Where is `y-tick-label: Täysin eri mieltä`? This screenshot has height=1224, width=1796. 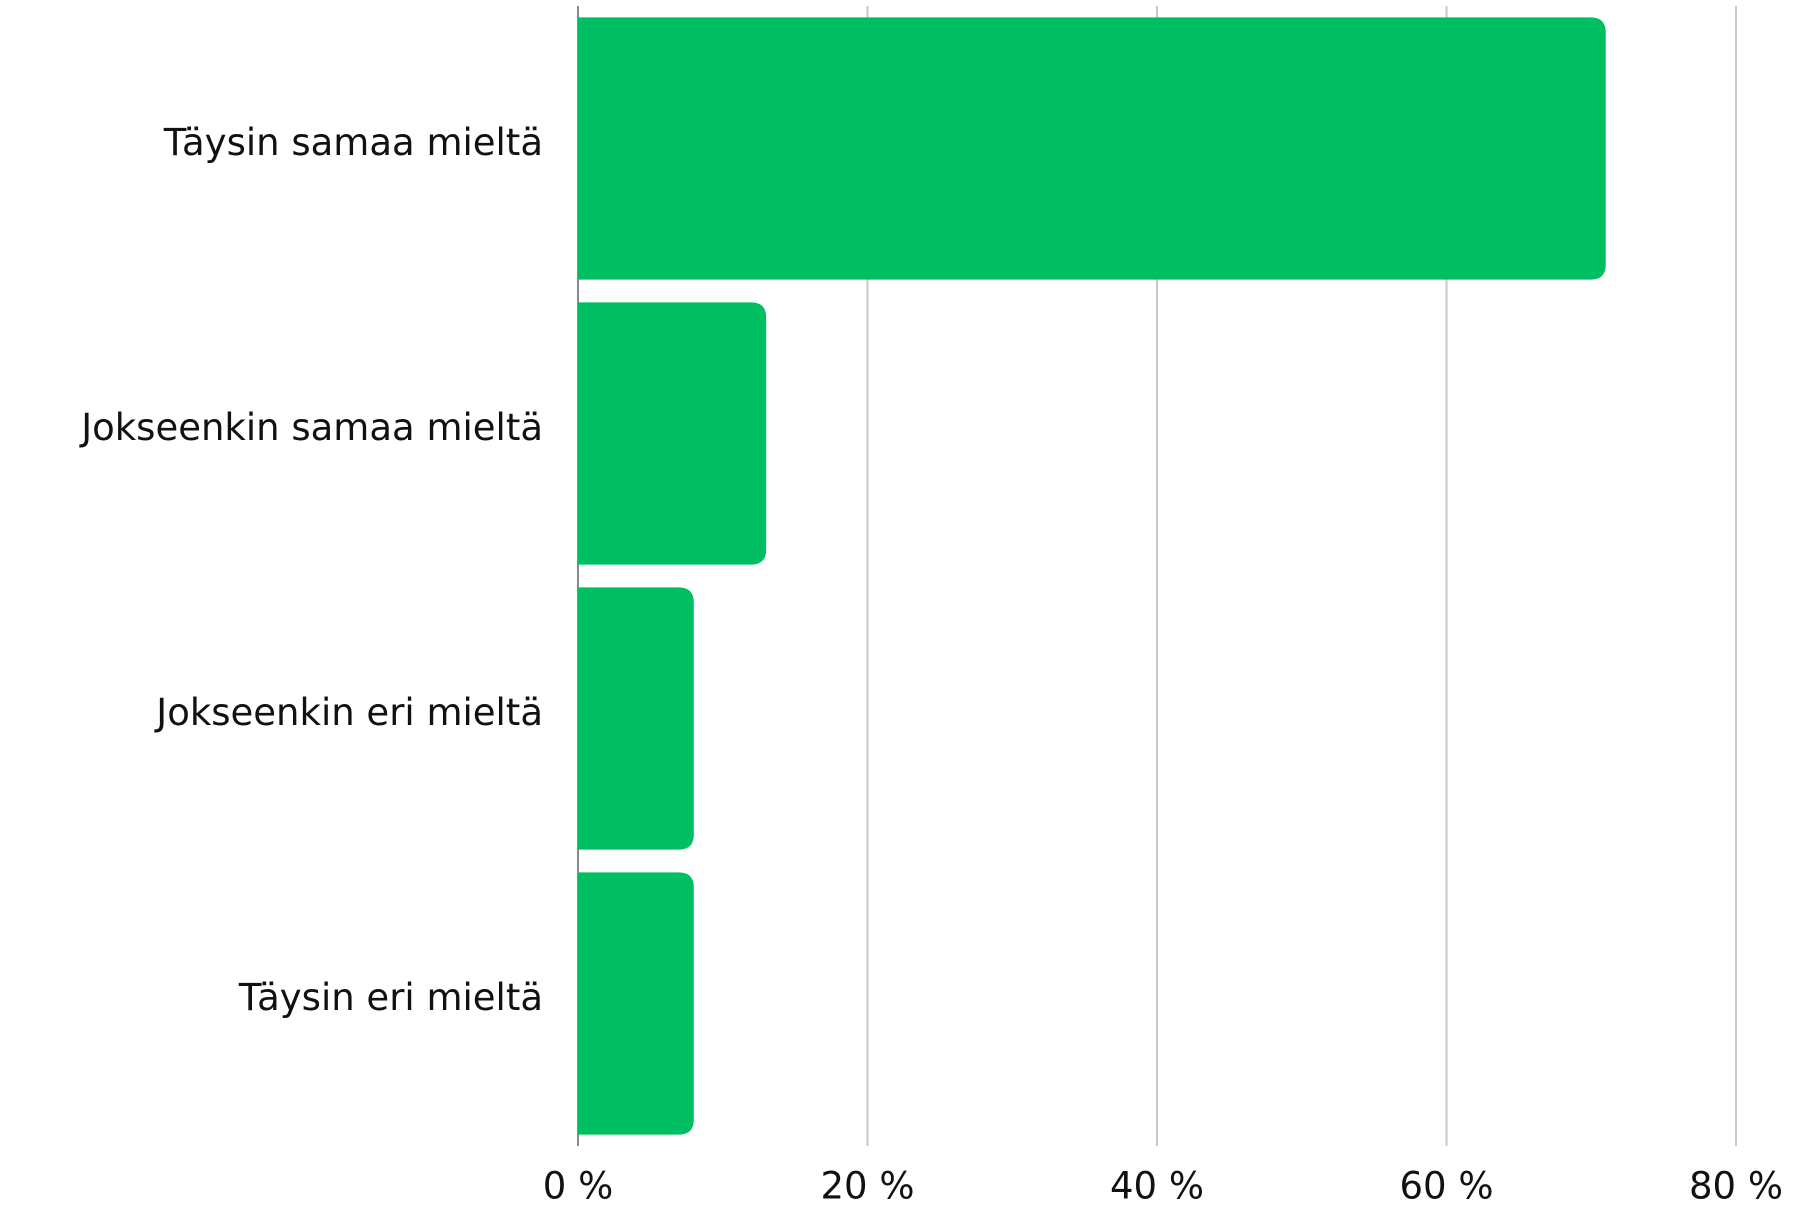 y-tick-label: Täysin eri mieltä is located at coordinates (390, 997).